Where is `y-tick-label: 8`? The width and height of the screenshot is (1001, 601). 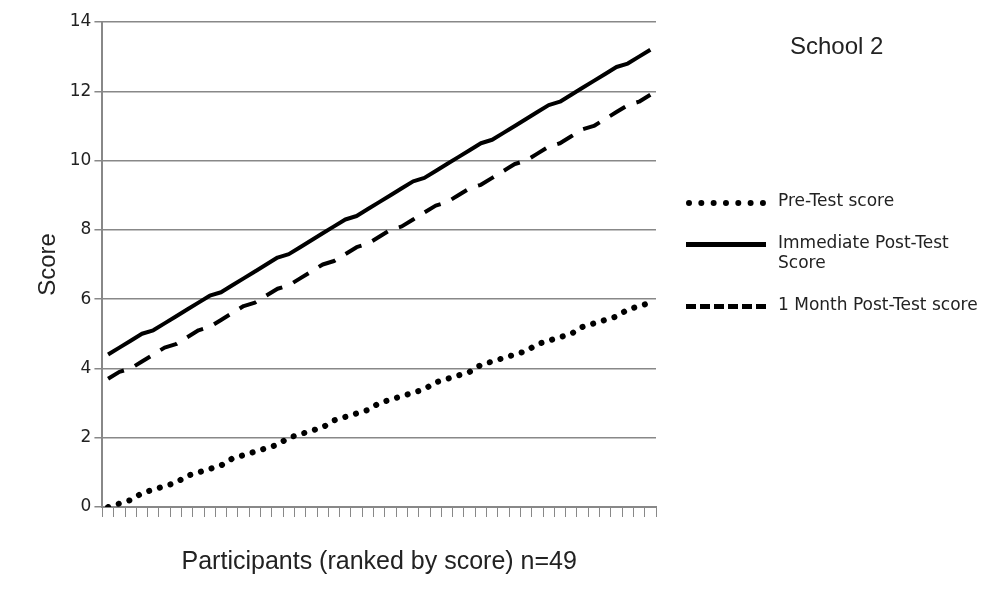
y-tick-label: 8 is located at coordinates (86, 228).